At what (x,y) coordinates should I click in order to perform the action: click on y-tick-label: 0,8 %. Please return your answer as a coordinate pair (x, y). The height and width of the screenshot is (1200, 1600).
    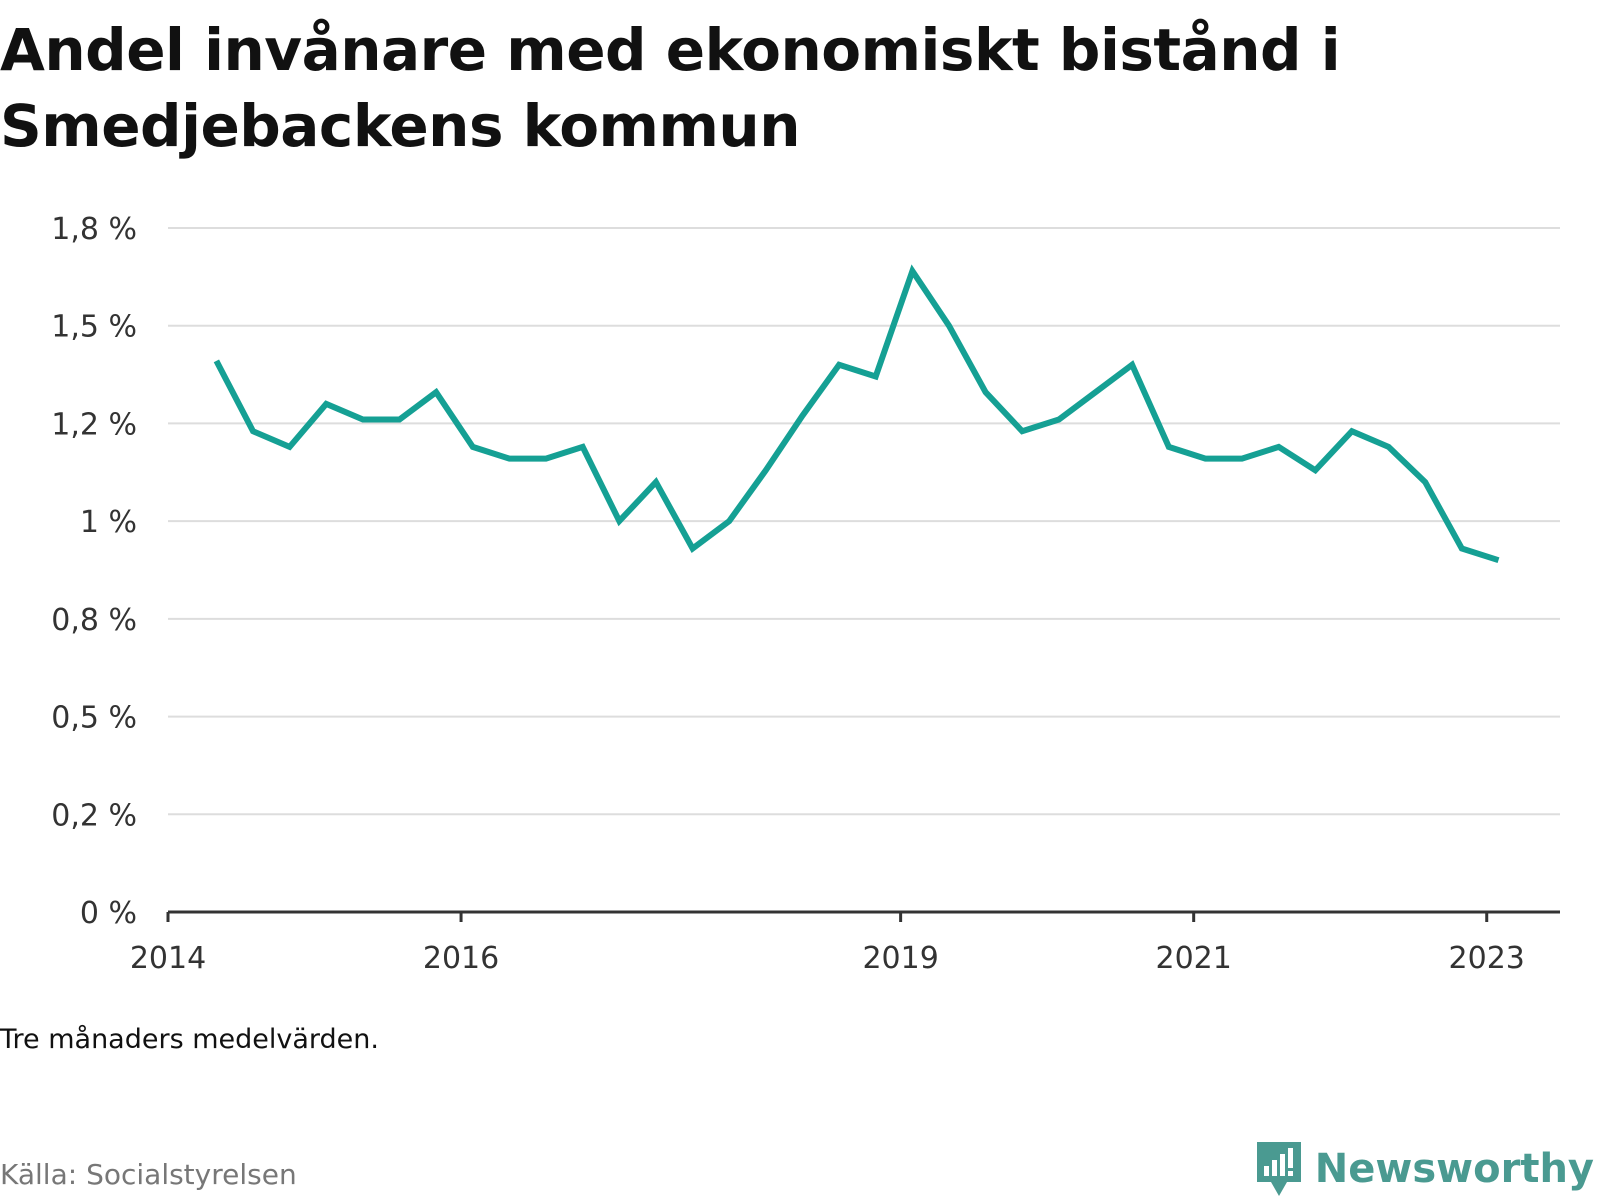
    Looking at the image, I should click on (94, 620).